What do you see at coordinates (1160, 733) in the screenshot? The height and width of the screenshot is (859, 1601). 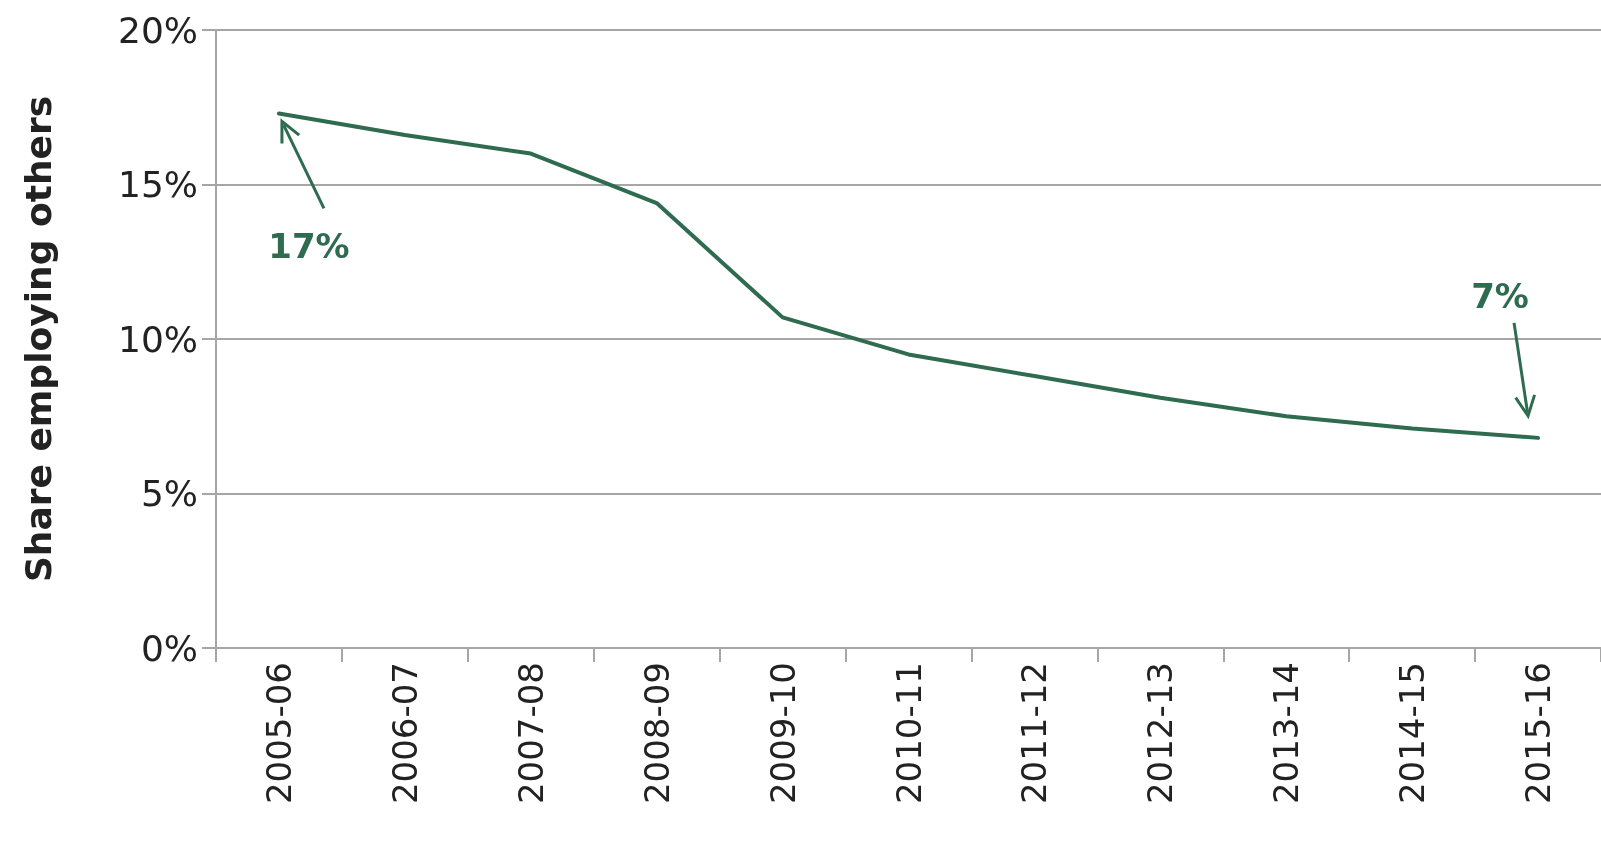 I see `x-tick-label: 2012-13` at bounding box center [1160, 733].